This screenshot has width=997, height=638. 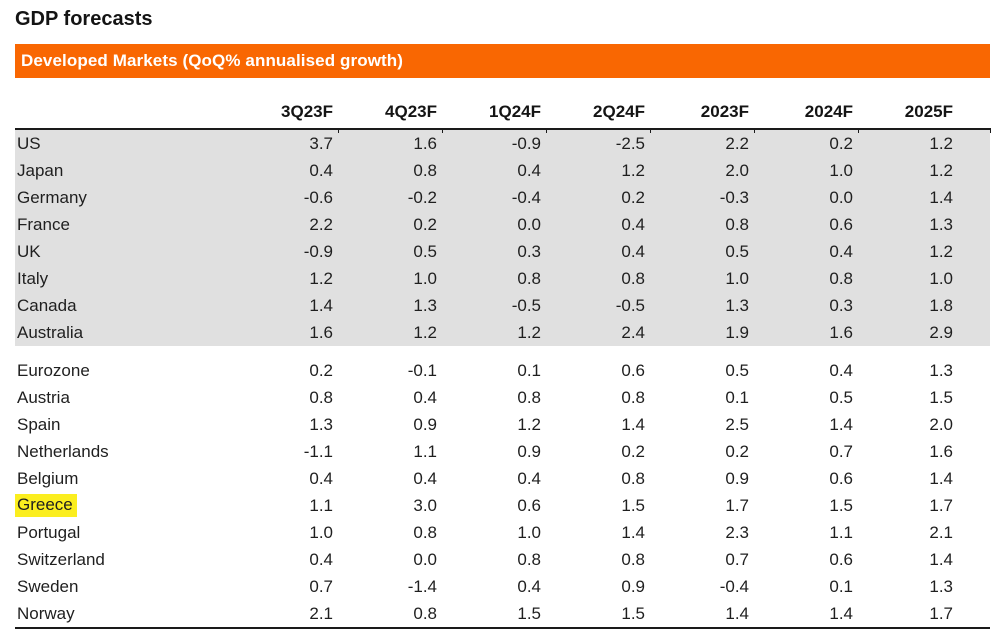 What do you see at coordinates (737, 424) in the screenshot?
I see `value-cell: 2.5` at bounding box center [737, 424].